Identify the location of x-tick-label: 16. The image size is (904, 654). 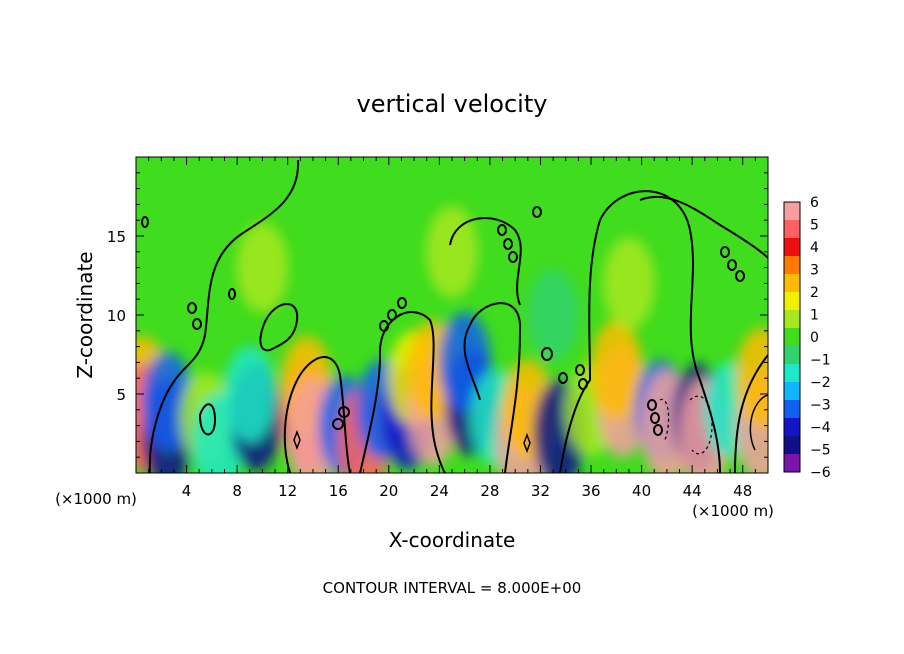
(338, 491).